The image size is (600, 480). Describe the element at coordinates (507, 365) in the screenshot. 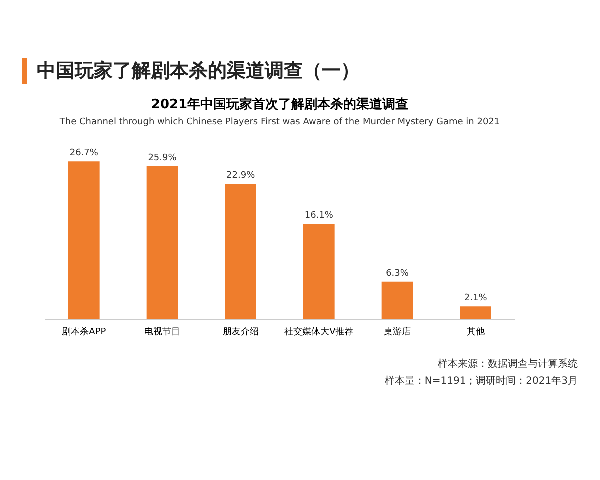

I see `text: 样本来源：数据调查与计算系统` at that location.